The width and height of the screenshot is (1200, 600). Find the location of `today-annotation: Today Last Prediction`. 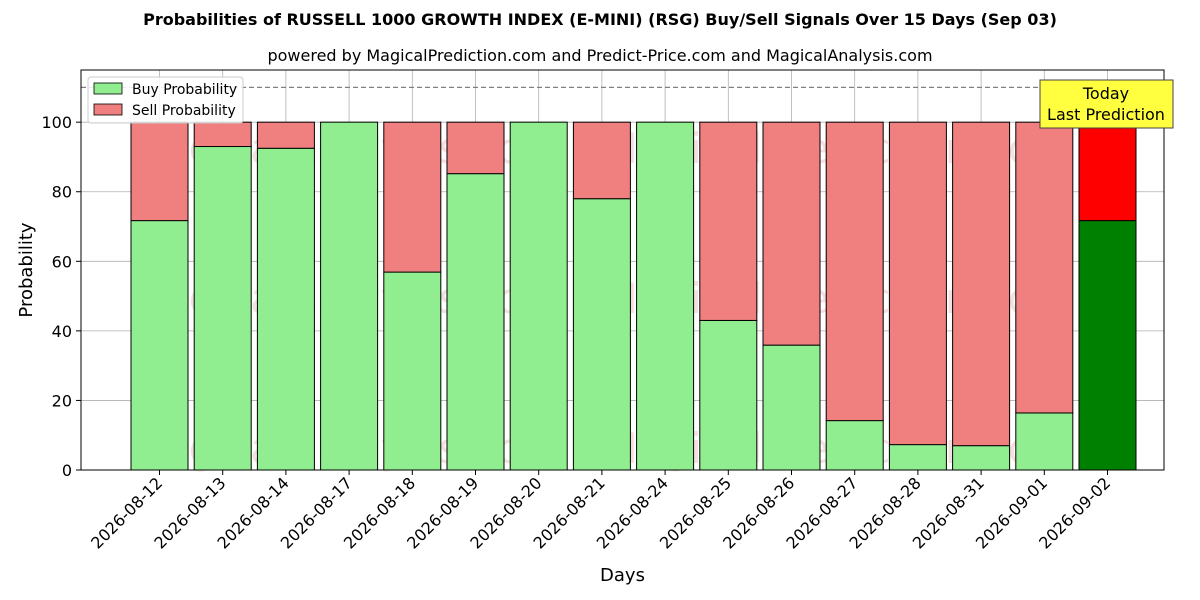

today-annotation: Today Last Prediction is located at coordinates (1106, 104).